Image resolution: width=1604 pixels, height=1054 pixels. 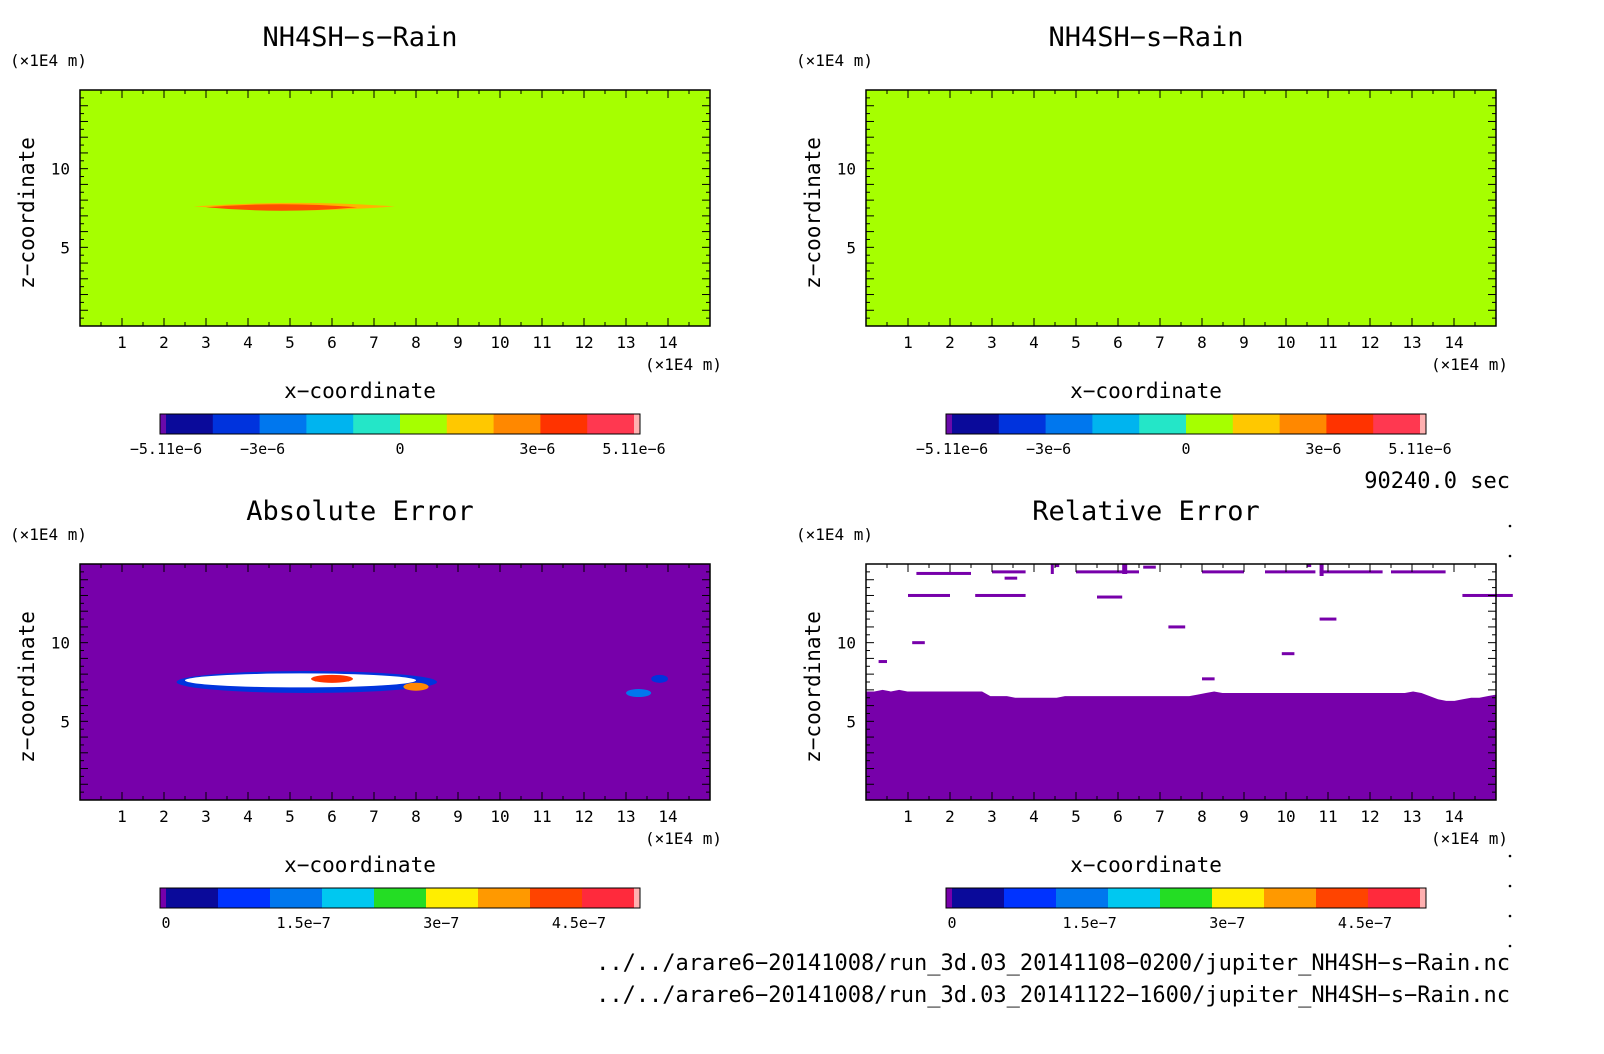 I want to click on time-label: 90240.0 sec, so click(x=1437, y=481).